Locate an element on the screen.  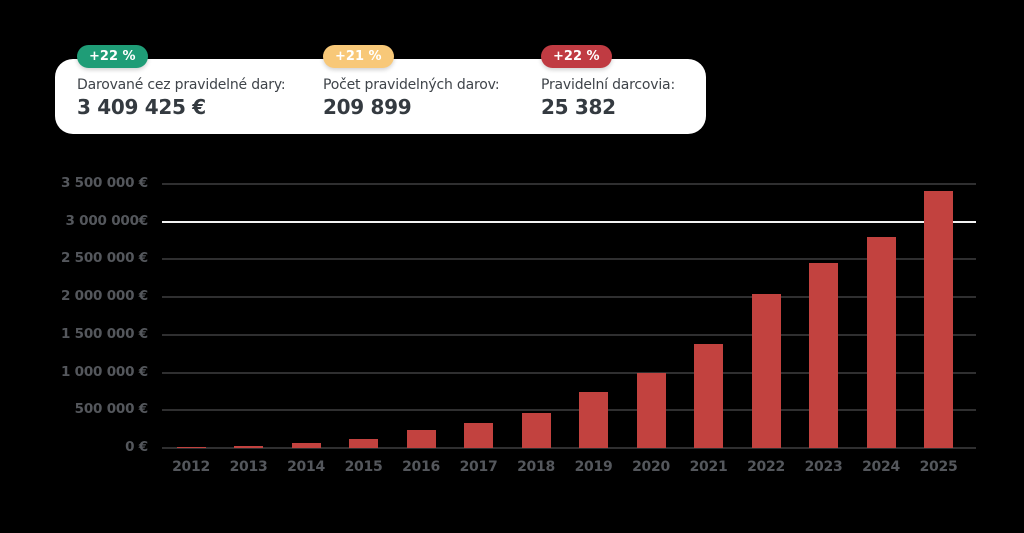
bar-2021 is located at coordinates (708, 395).